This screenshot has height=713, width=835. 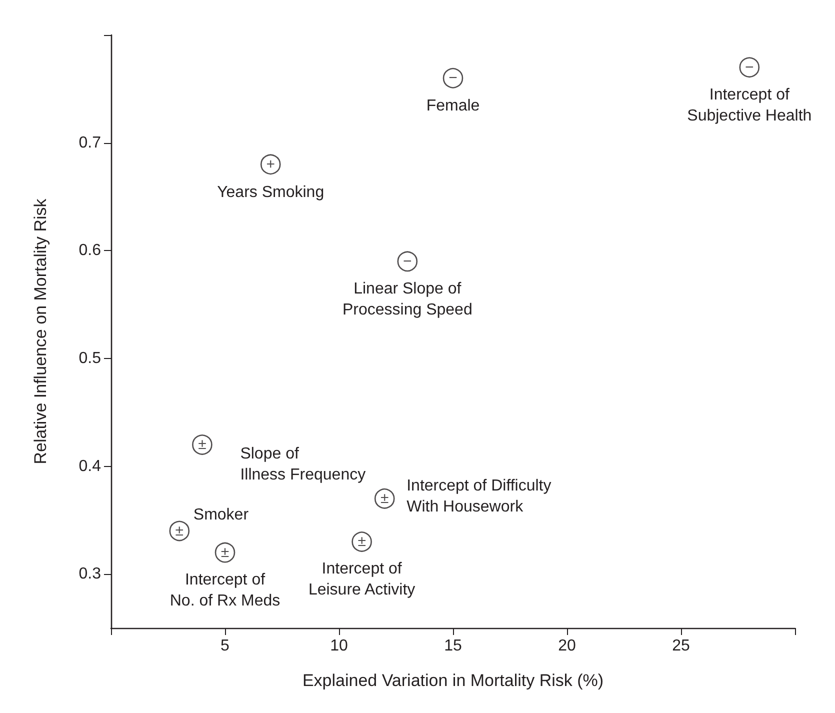 What do you see at coordinates (90, 143) in the screenshot?
I see `y-tick-label: 0.7` at bounding box center [90, 143].